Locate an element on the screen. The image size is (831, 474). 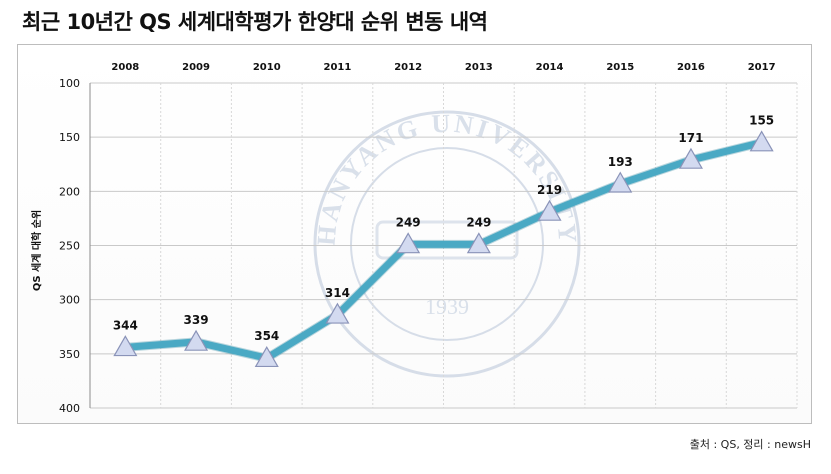
x-tick-label: 2013 is located at coordinates (479, 67).